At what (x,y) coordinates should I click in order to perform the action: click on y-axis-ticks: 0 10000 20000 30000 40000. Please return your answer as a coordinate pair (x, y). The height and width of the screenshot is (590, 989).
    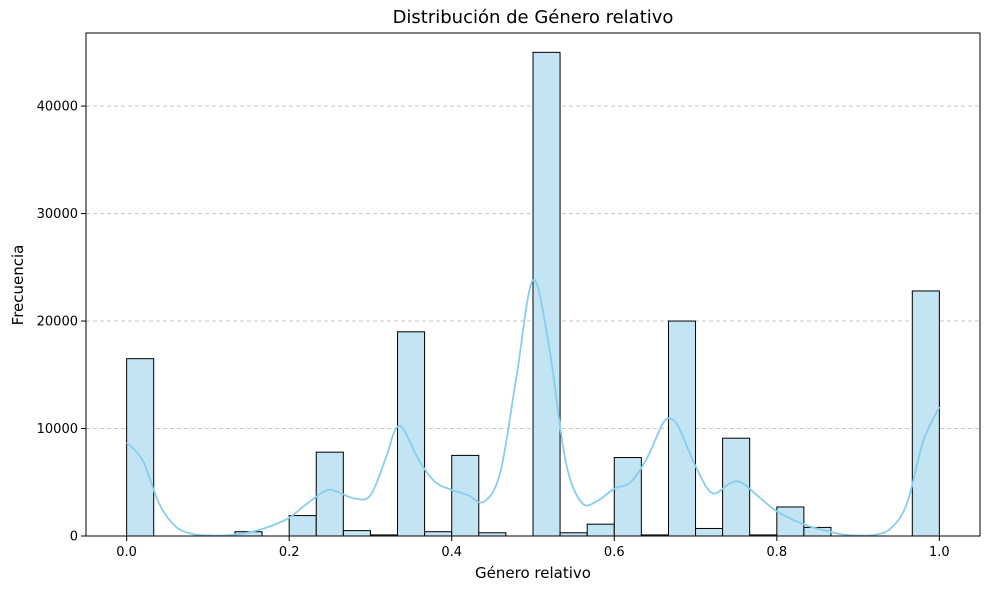
    Looking at the image, I should click on (61, 322).